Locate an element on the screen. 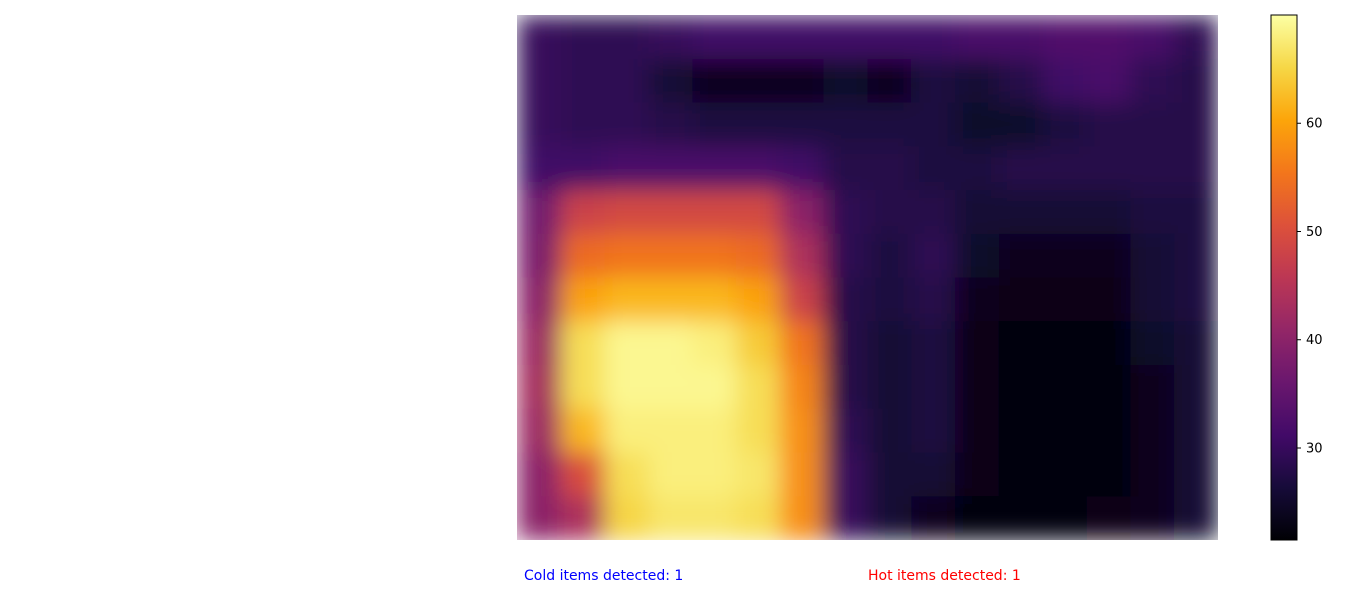 The height and width of the screenshot is (600, 1346). colorbar-tick-label: 30 is located at coordinates (1314, 448).